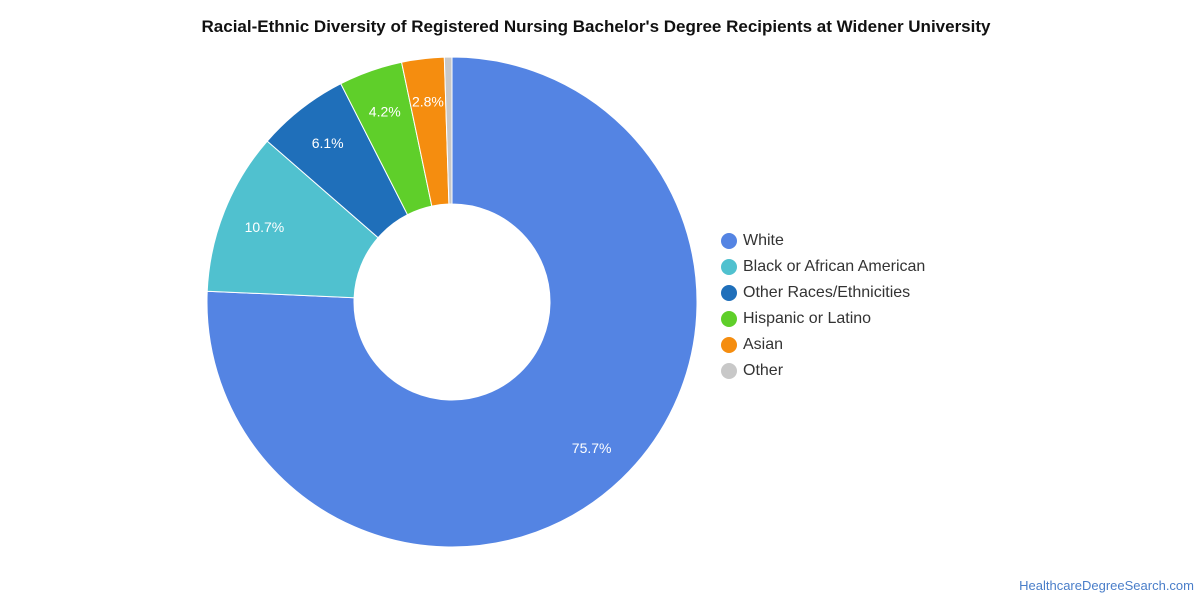 The width and height of the screenshot is (1200, 600). Describe the element at coordinates (763, 344) in the screenshot. I see `legend-label: Asian` at that location.